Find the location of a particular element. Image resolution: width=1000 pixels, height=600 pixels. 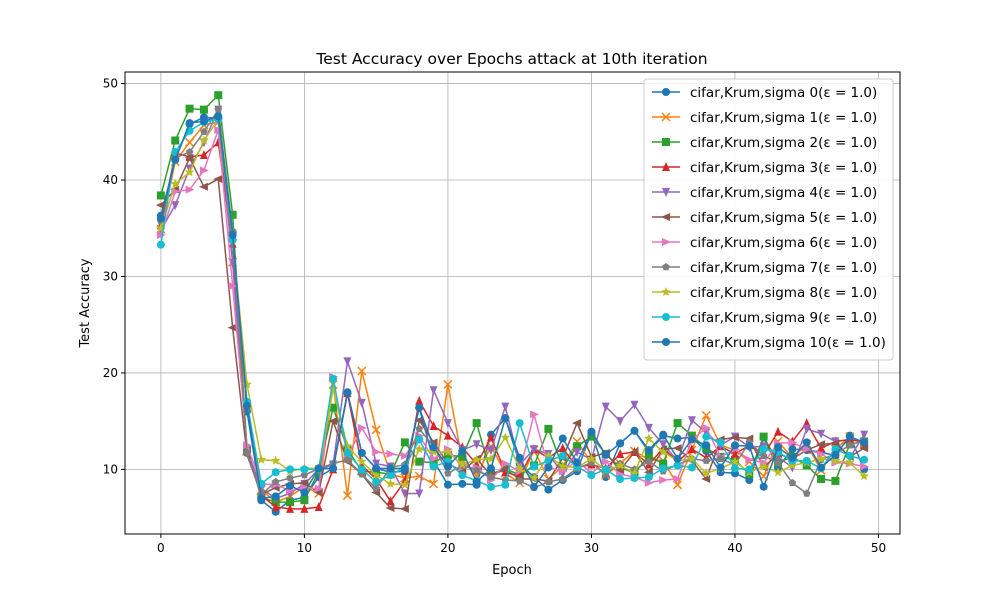

y-axis-label: Test Accuracy is located at coordinates (85, 303).